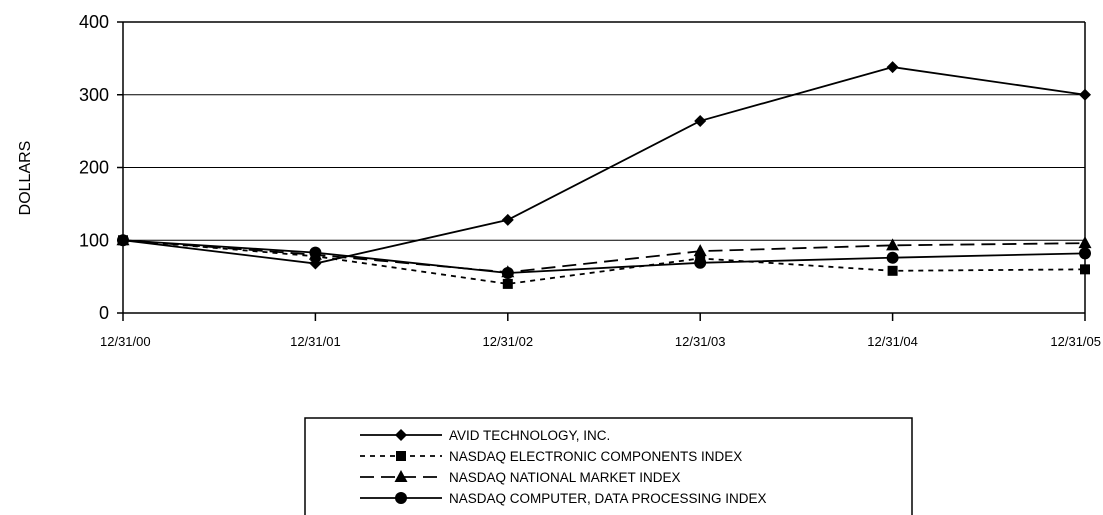 This screenshot has height=515, width=1103. Describe the element at coordinates (25, 178) in the screenshot. I see `y-axis-label: DOLLARS` at that location.